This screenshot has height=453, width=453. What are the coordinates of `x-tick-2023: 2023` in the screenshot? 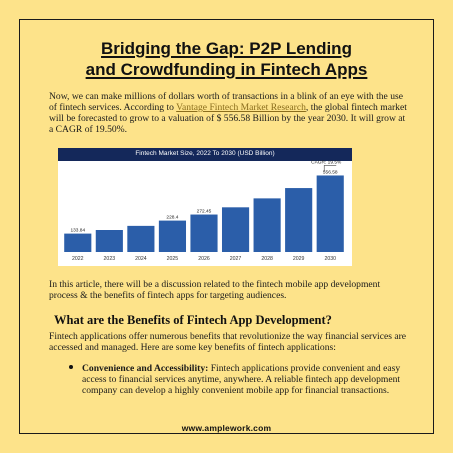 It's located at (110, 259).